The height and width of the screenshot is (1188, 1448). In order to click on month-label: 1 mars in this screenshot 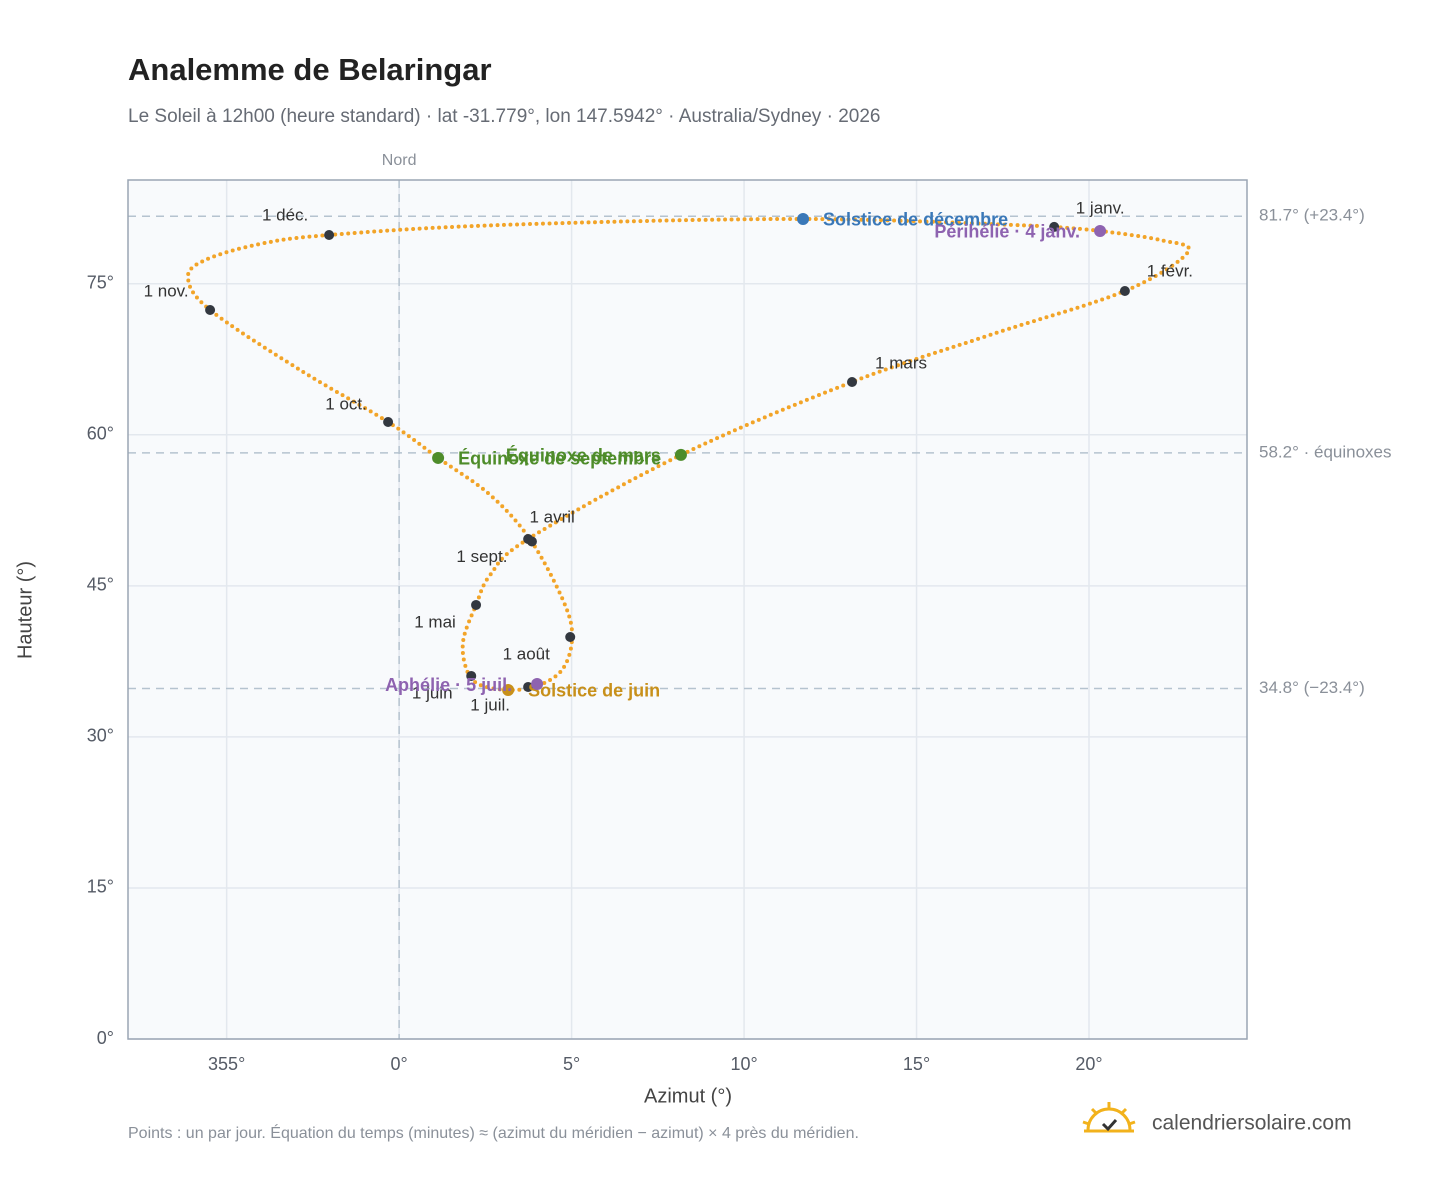, I will do `click(901, 362)`.